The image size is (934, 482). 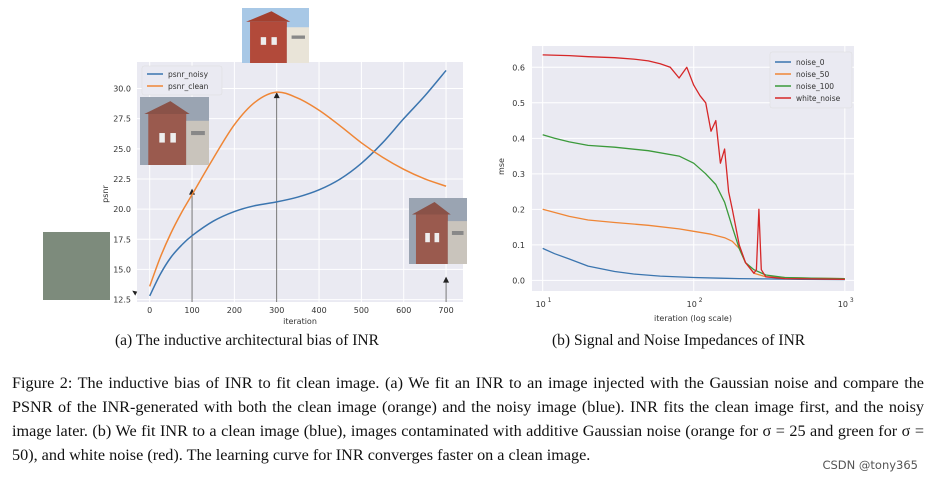 What do you see at coordinates (122, 269) in the screenshot?
I see `y-tick-label: 15.0` at bounding box center [122, 269].